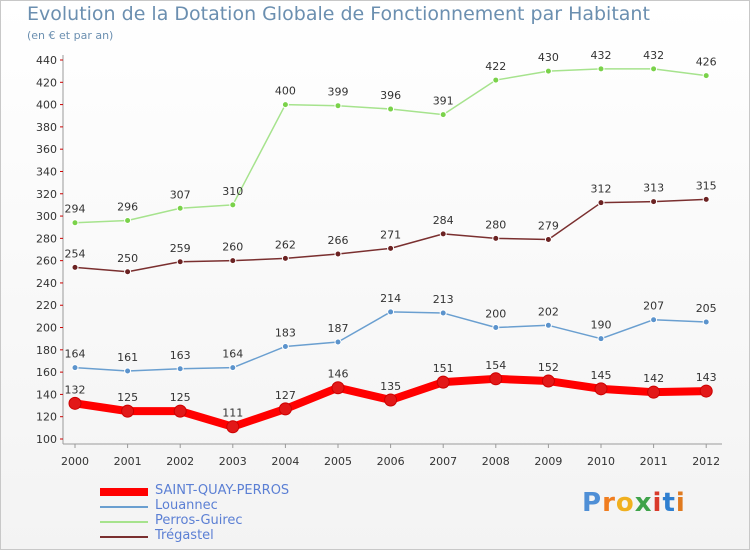 The height and width of the screenshot is (550, 750). Describe the element at coordinates (180, 194) in the screenshot. I see `data-label: 307` at that location.